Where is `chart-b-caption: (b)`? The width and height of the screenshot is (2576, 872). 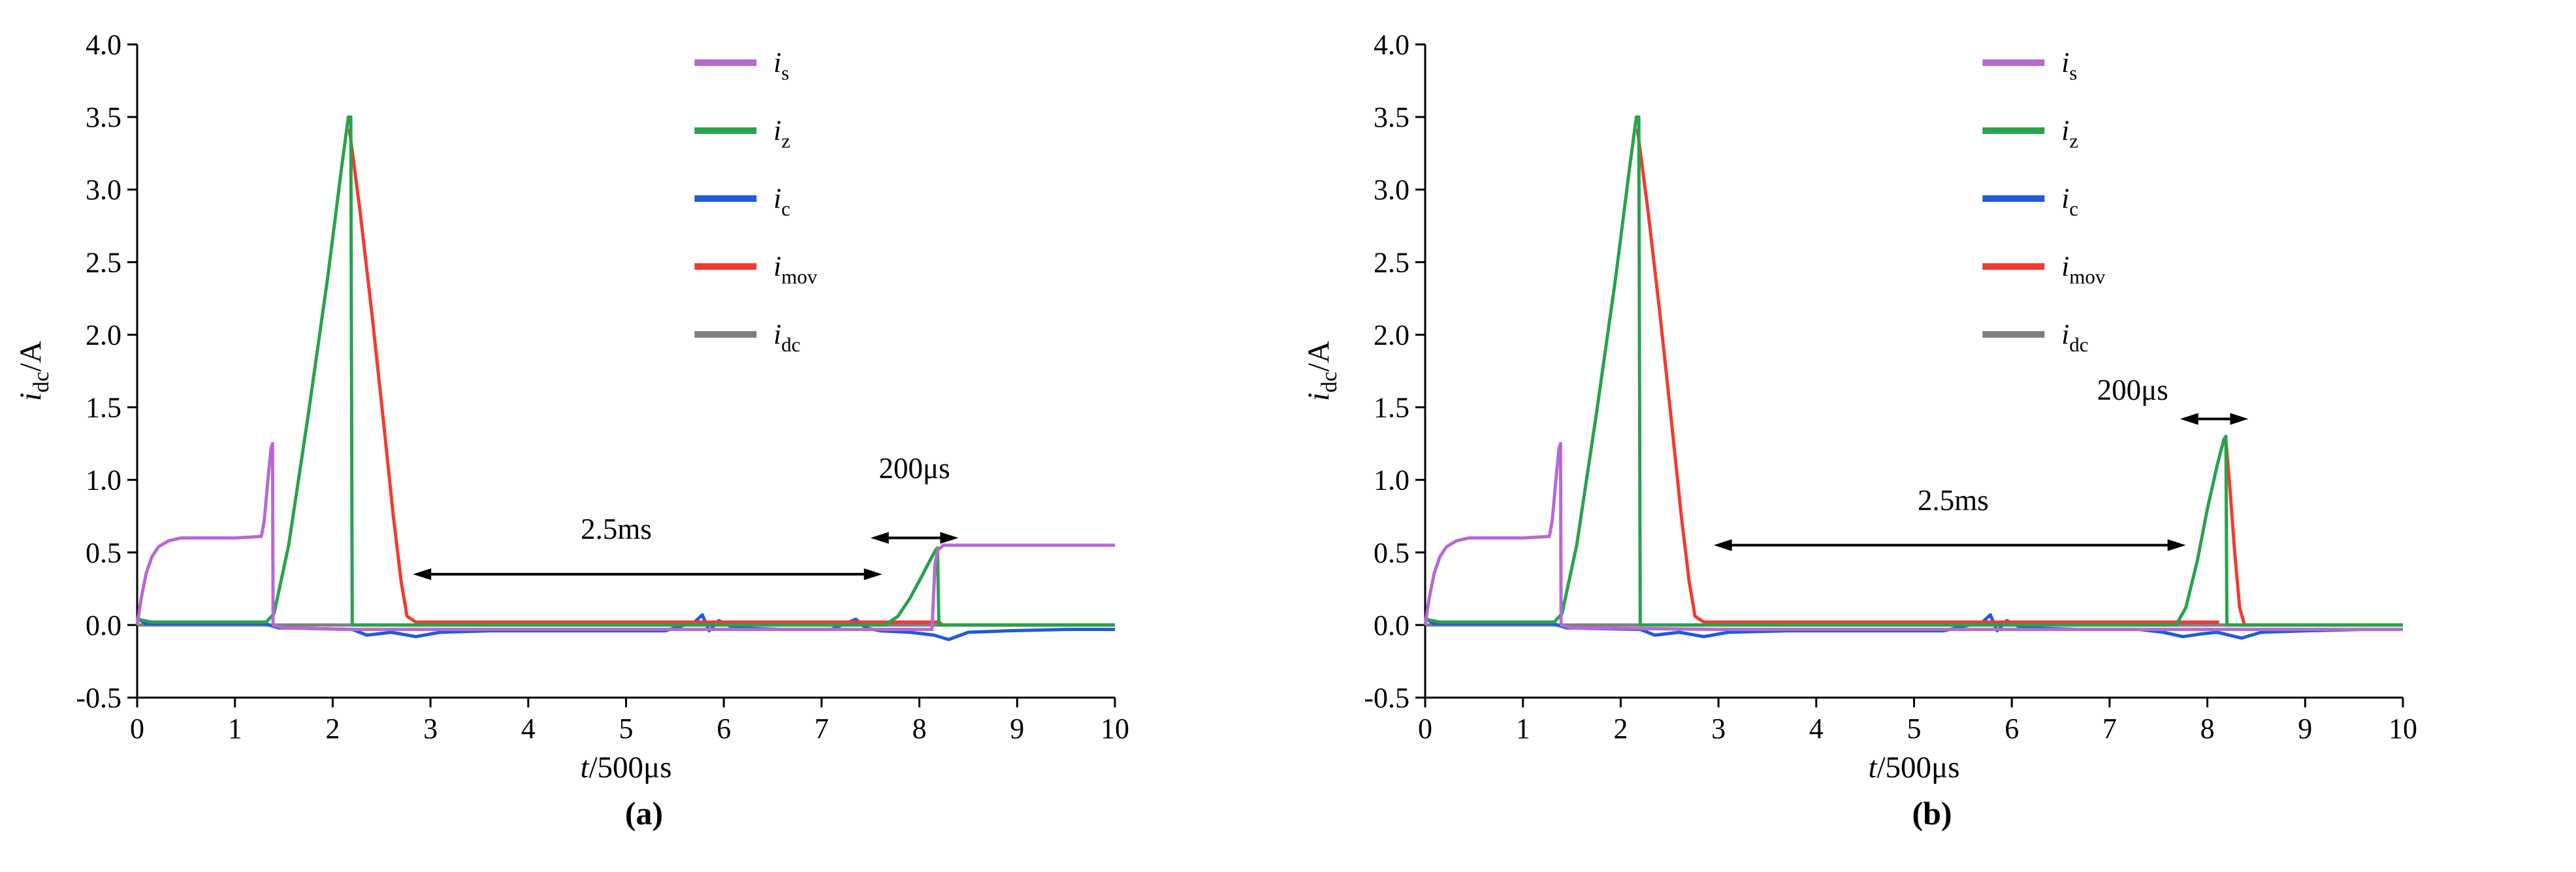
chart-b-caption: (b) is located at coordinates (1932, 813).